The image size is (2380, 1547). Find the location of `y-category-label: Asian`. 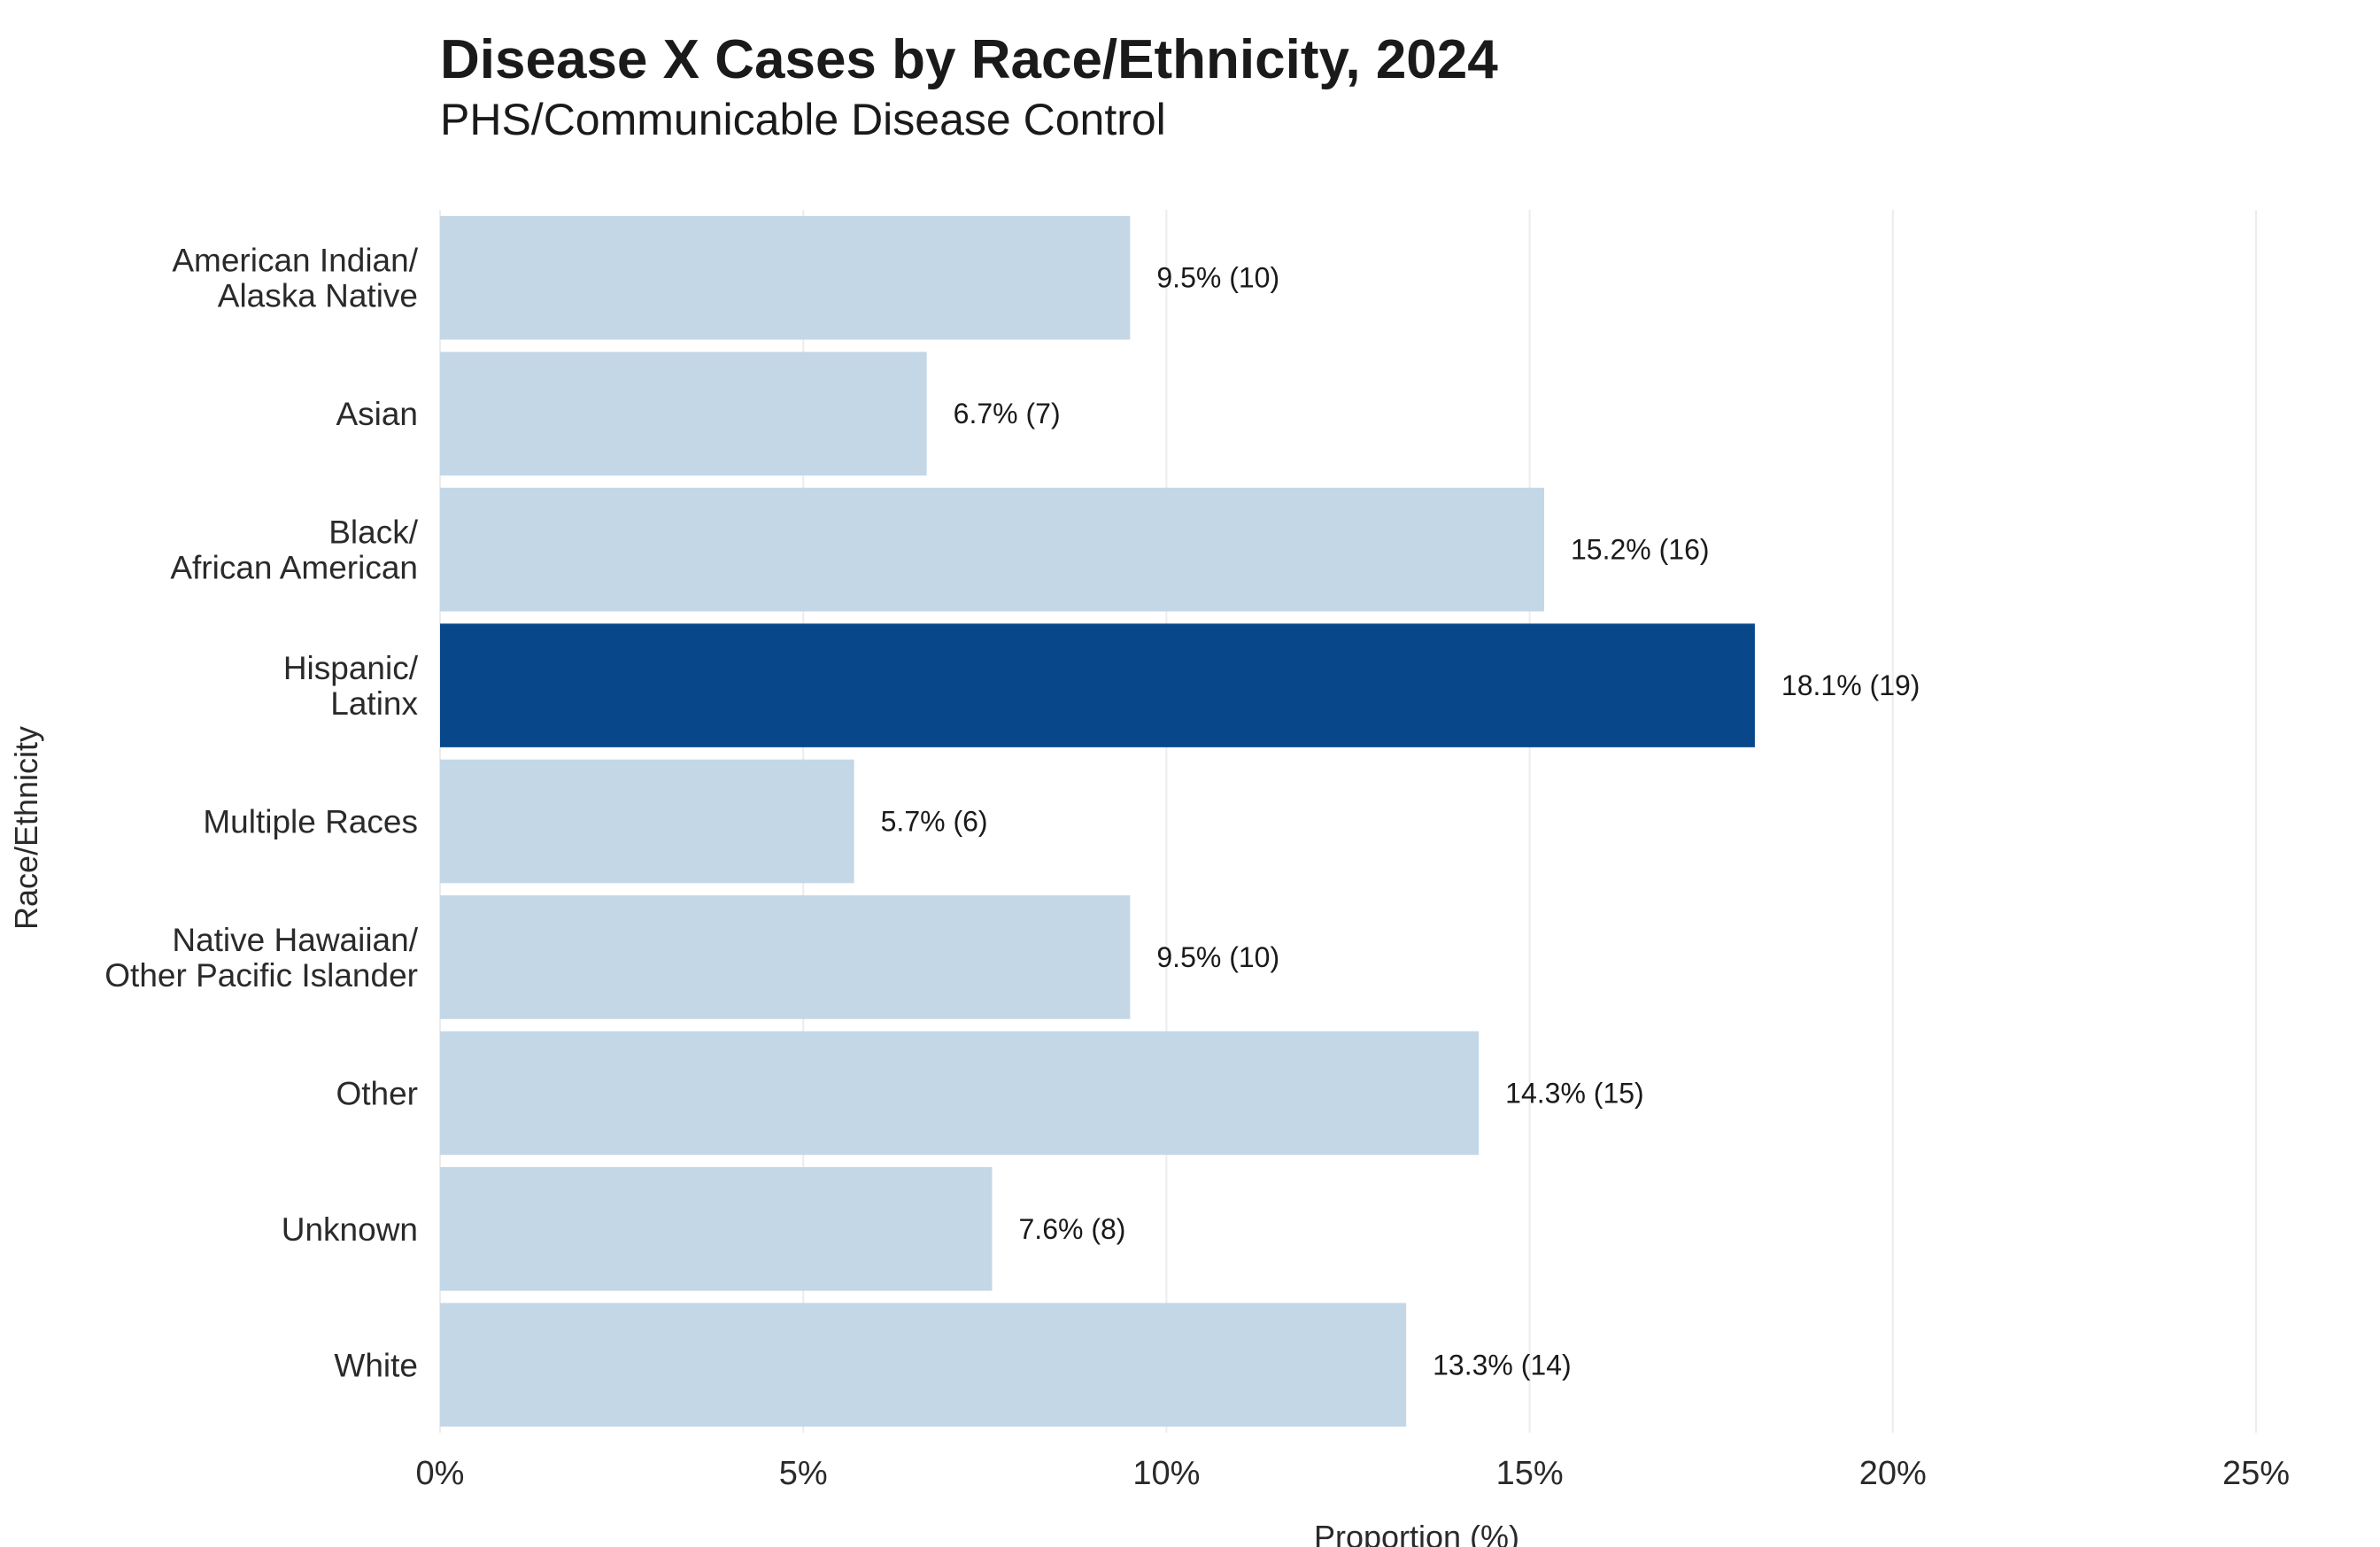

y-category-label: Asian is located at coordinates (377, 414).